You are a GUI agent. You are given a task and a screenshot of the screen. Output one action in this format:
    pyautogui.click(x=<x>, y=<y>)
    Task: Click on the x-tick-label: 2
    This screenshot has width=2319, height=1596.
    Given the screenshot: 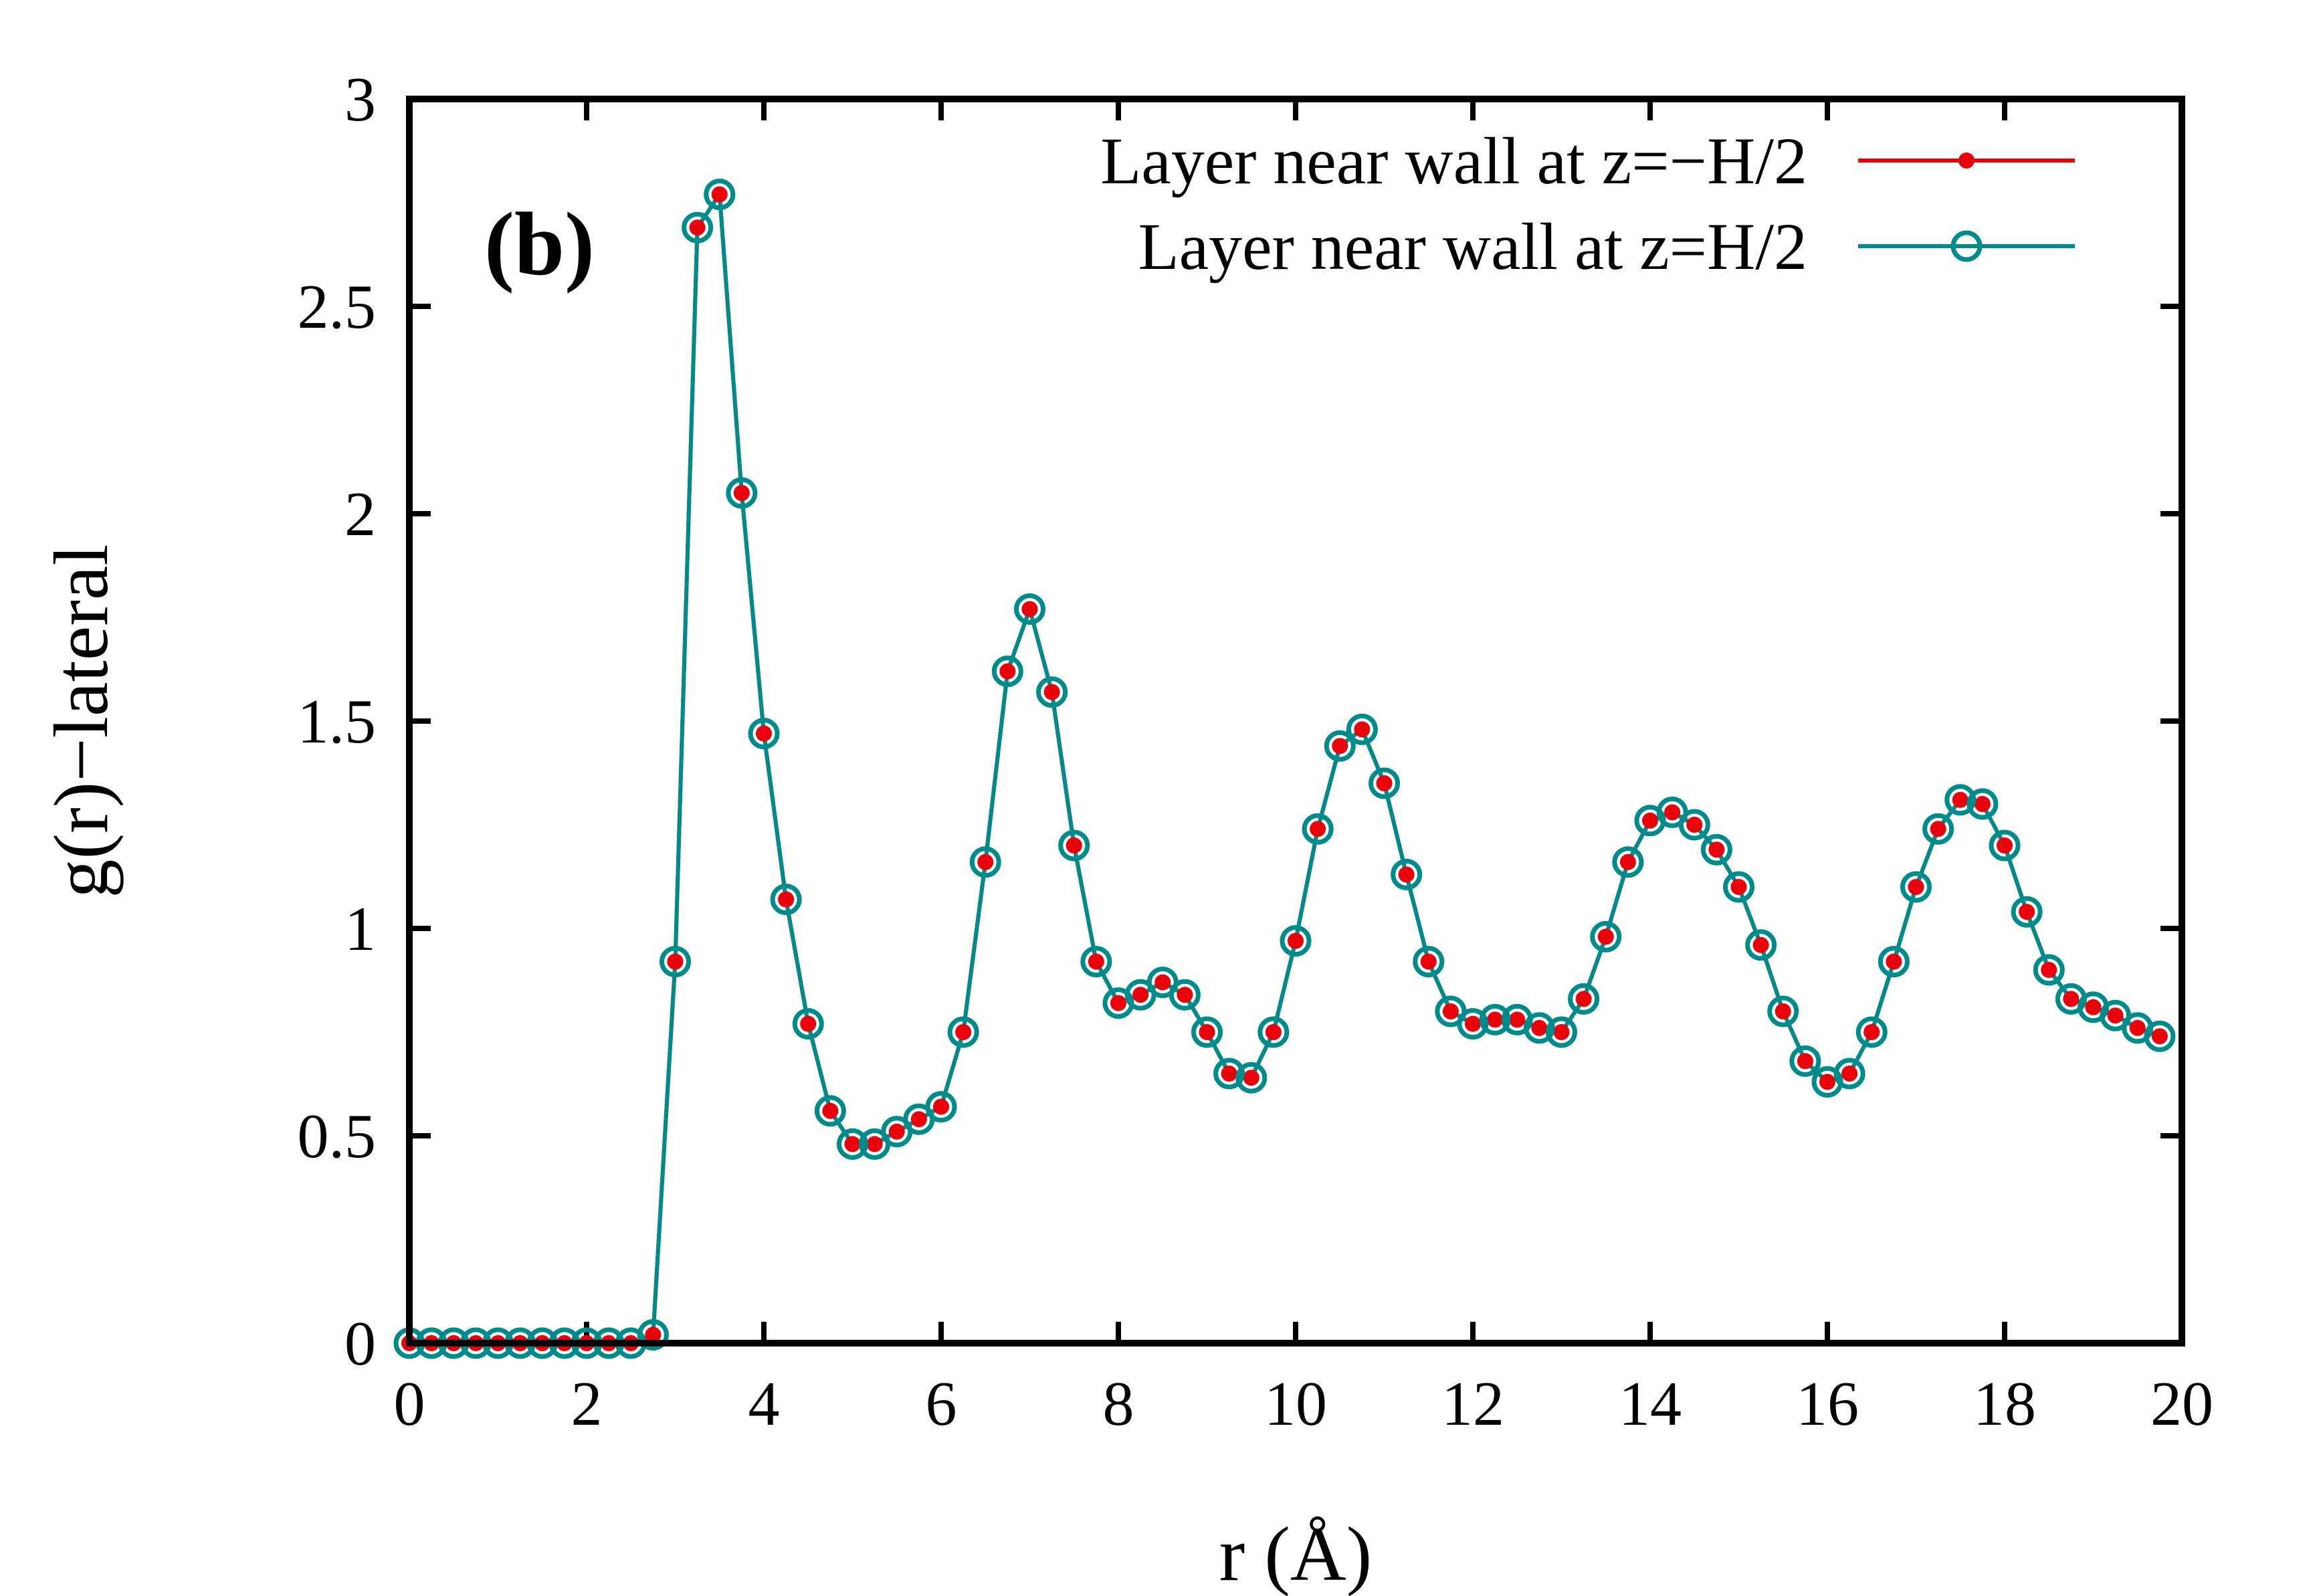 What is the action you would take?
    pyautogui.click(x=587, y=1404)
    